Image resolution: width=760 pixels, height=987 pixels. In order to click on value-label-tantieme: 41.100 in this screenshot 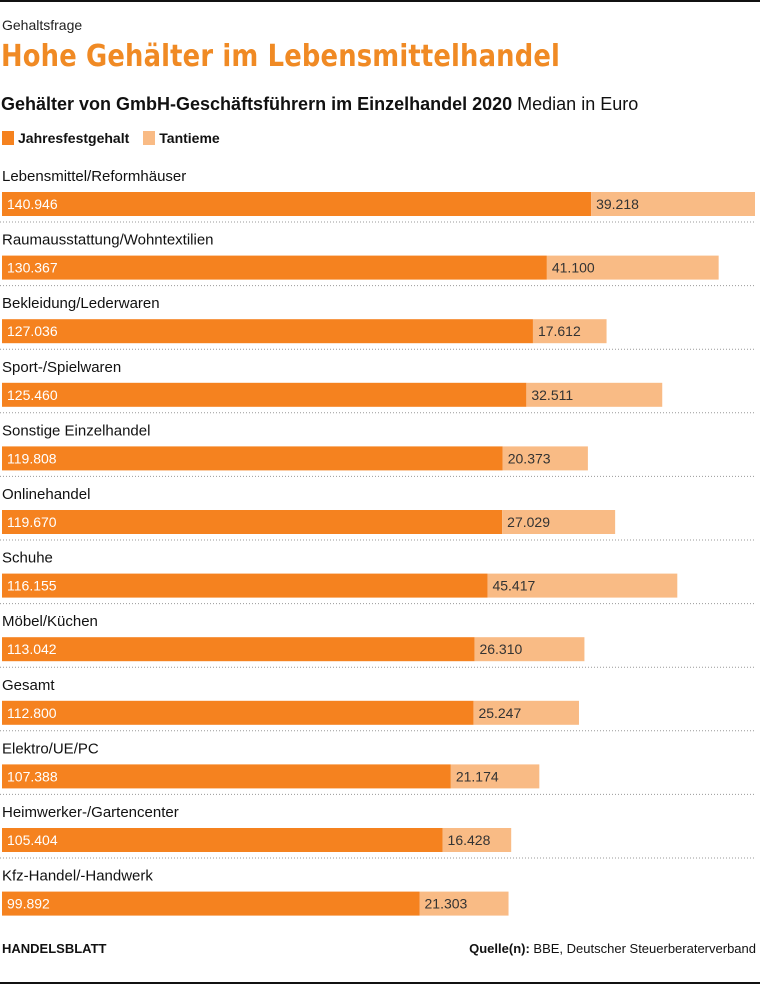, I will do `click(573, 268)`.